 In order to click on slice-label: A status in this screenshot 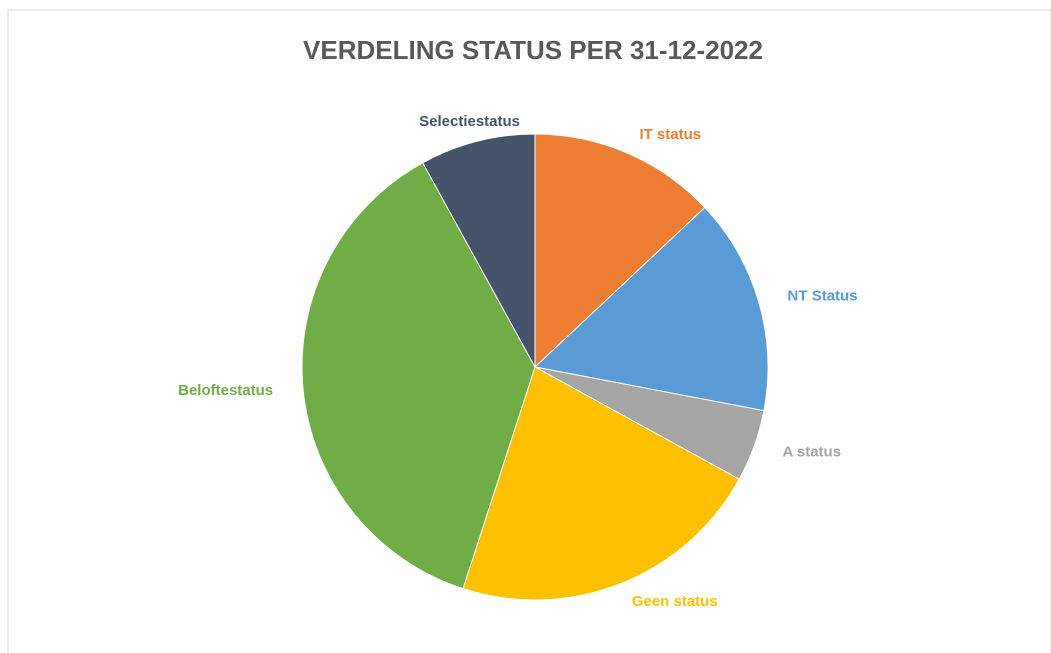, I will do `click(811, 452)`.